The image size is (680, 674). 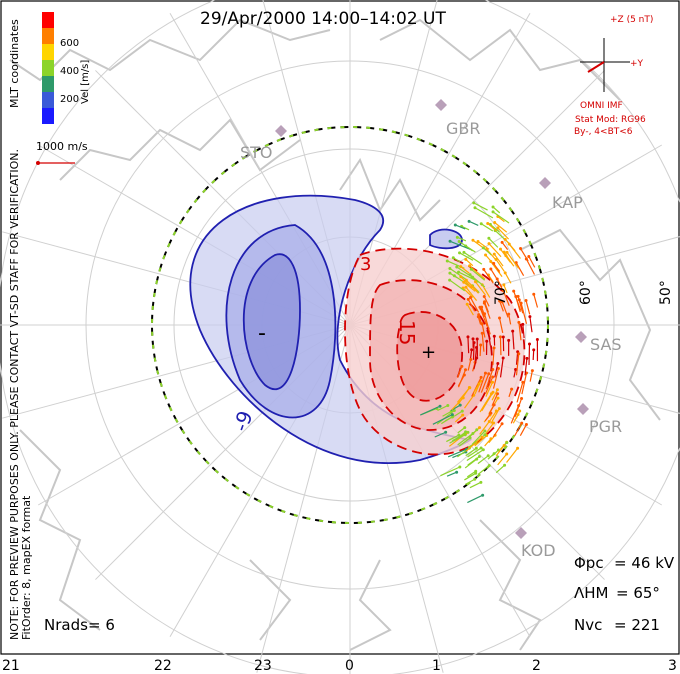 What do you see at coordinates (272, 322) in the screenshot?
I see `negative-cell-inner` at bounding box center [272, 322].